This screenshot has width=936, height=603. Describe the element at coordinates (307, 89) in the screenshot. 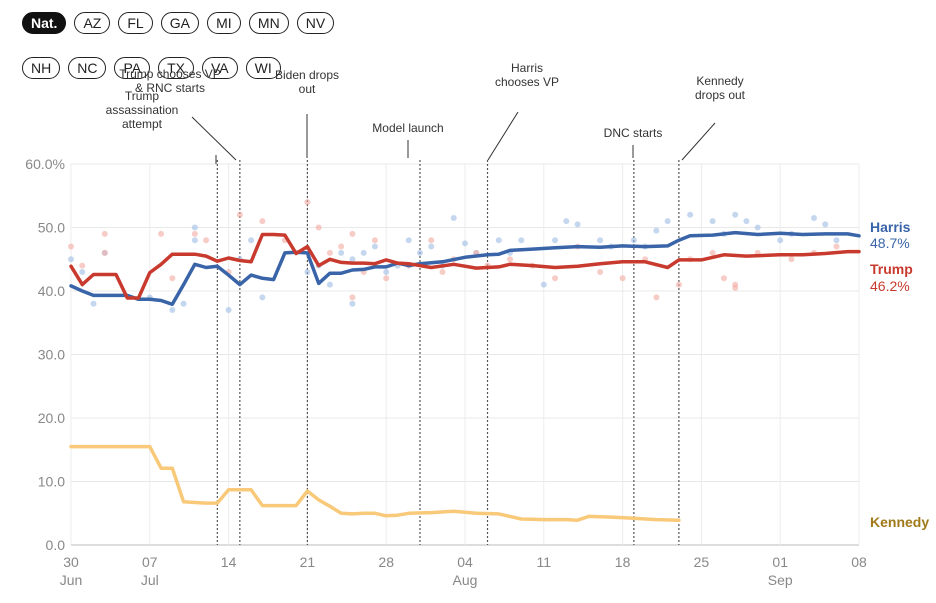

I see `event-label: out` at that location.